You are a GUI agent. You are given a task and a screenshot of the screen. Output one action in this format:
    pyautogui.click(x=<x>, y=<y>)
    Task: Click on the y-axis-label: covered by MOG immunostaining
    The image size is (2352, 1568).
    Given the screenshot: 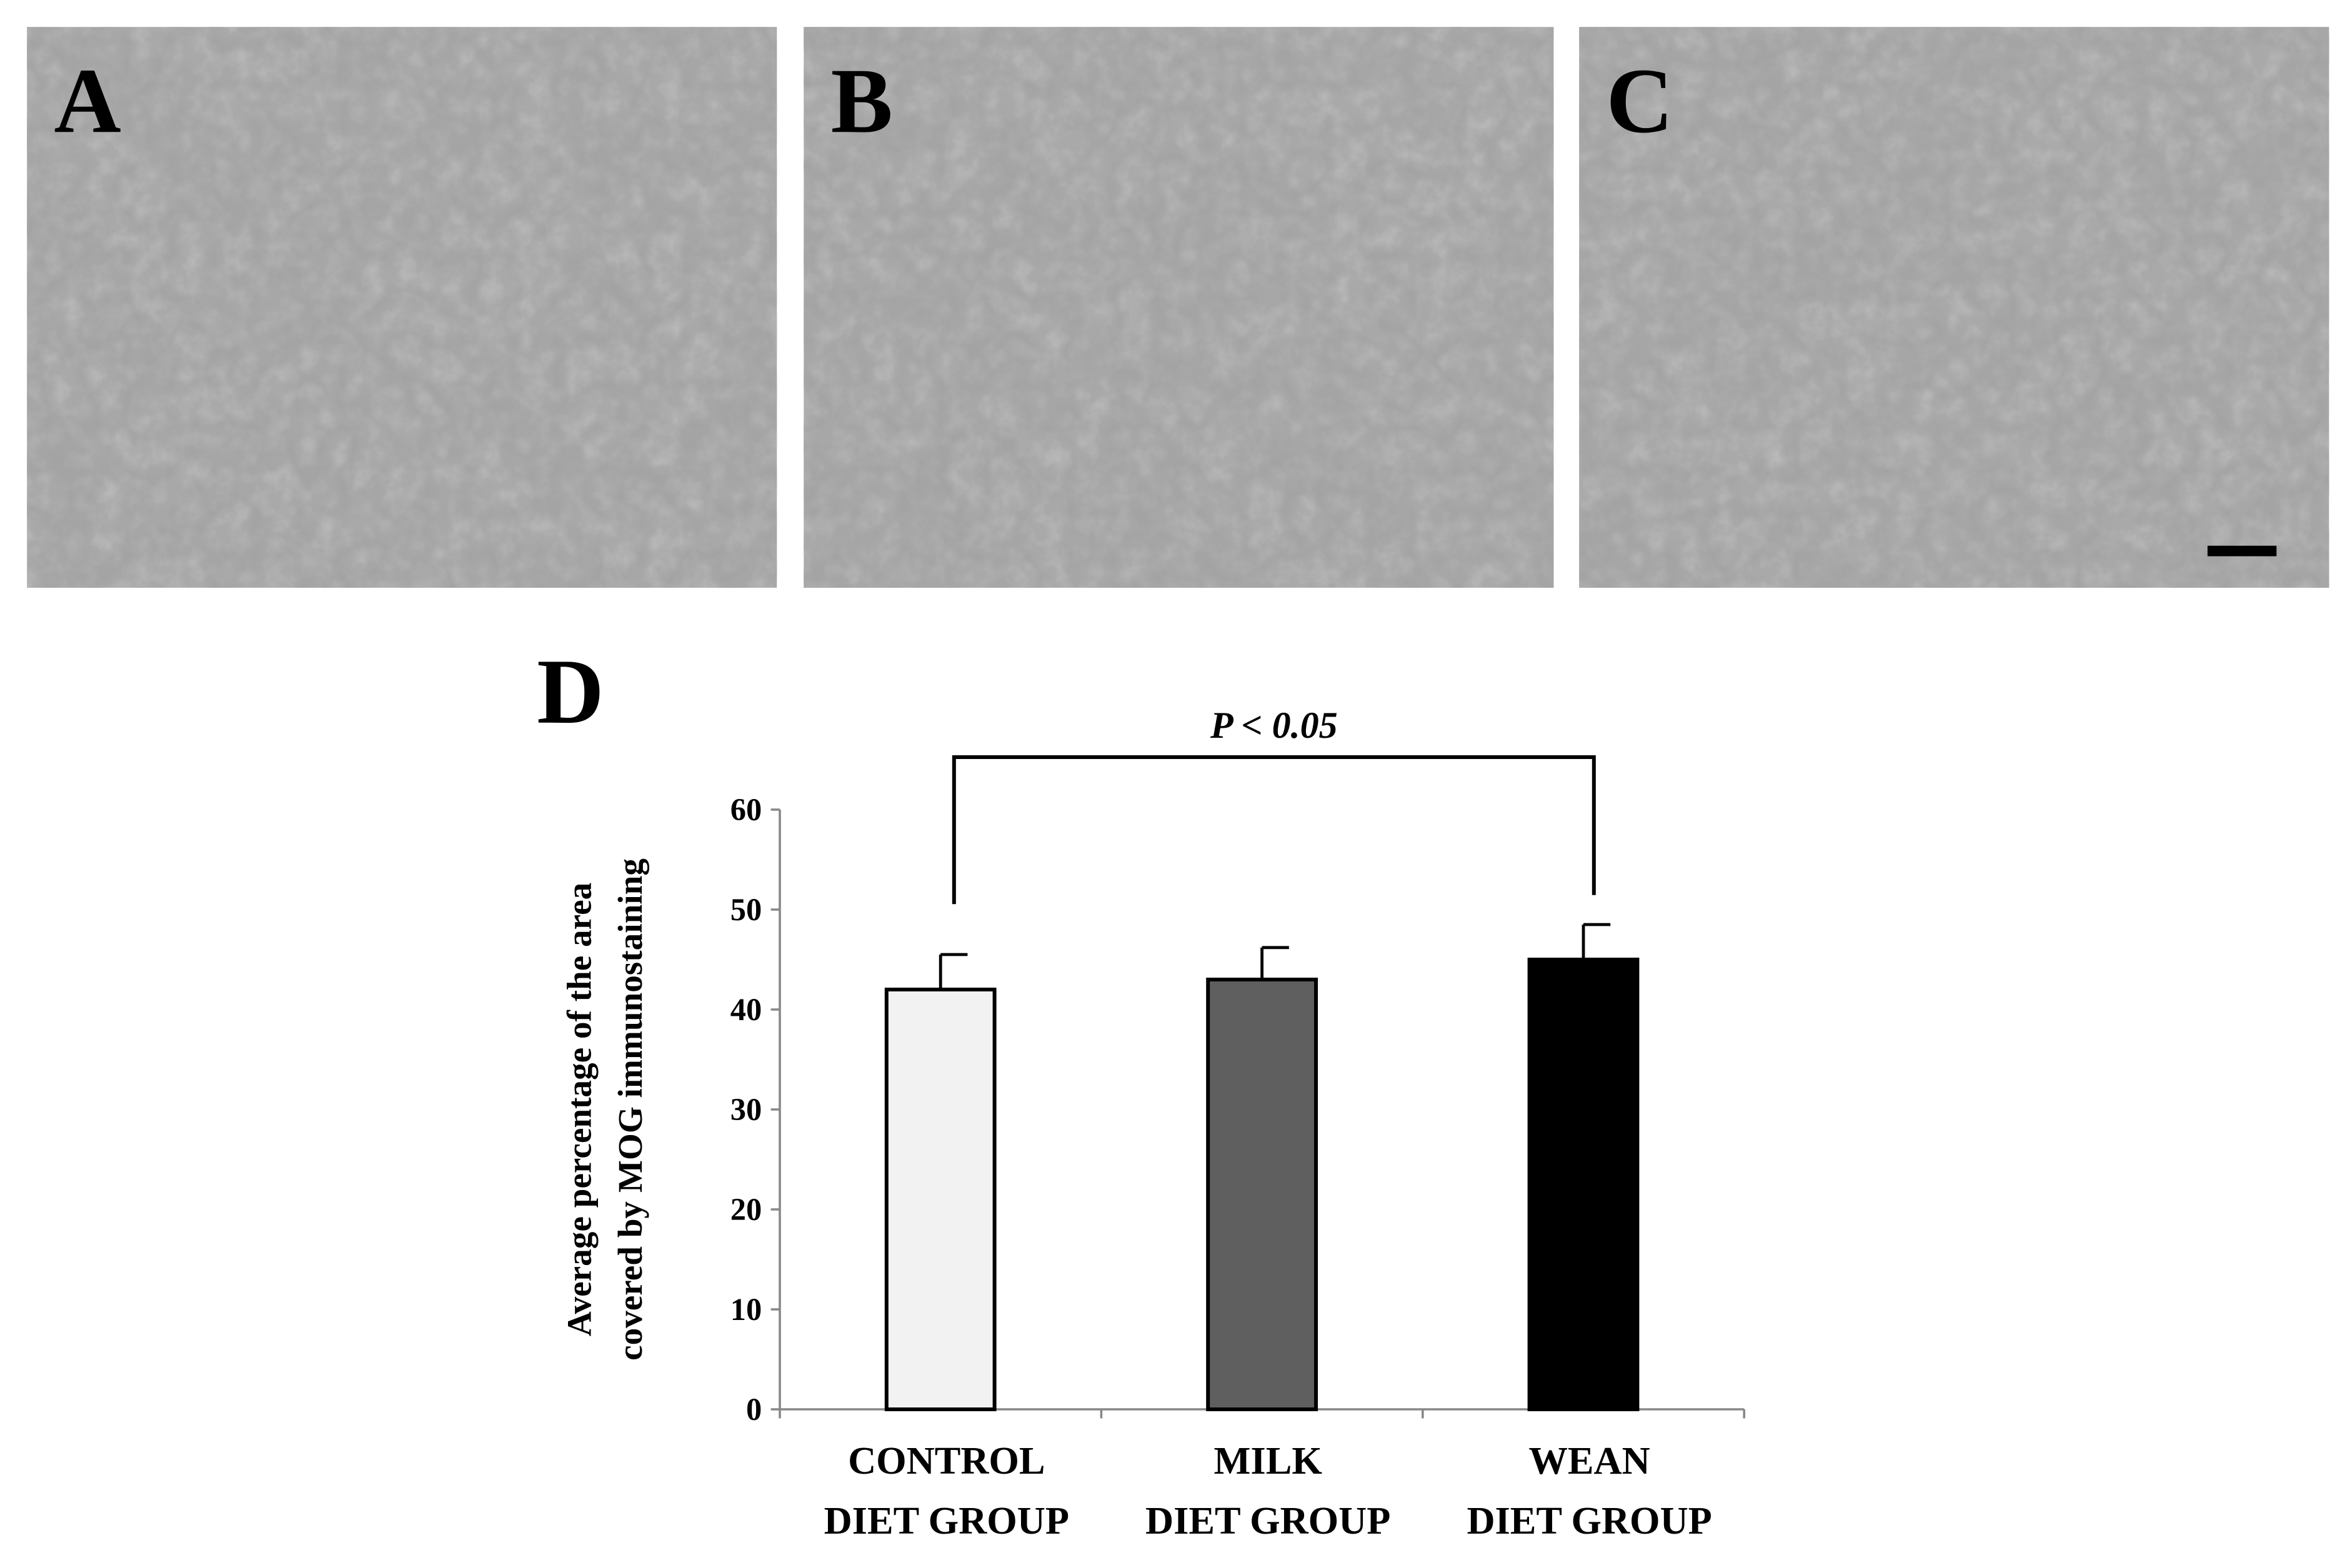 What is the action you would take?
    pyautogui.click(x=630, y=1109)
    